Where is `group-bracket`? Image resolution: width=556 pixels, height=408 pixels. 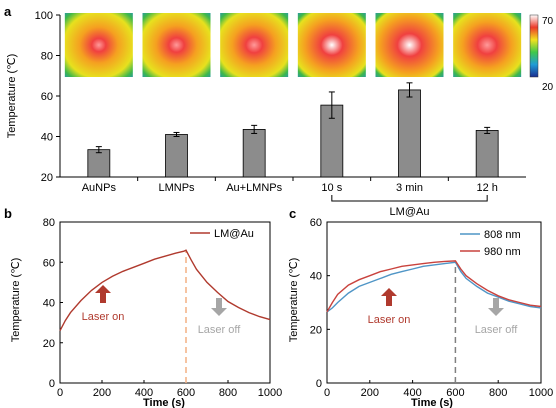
group-bracket is located at coordinates (409, 198).